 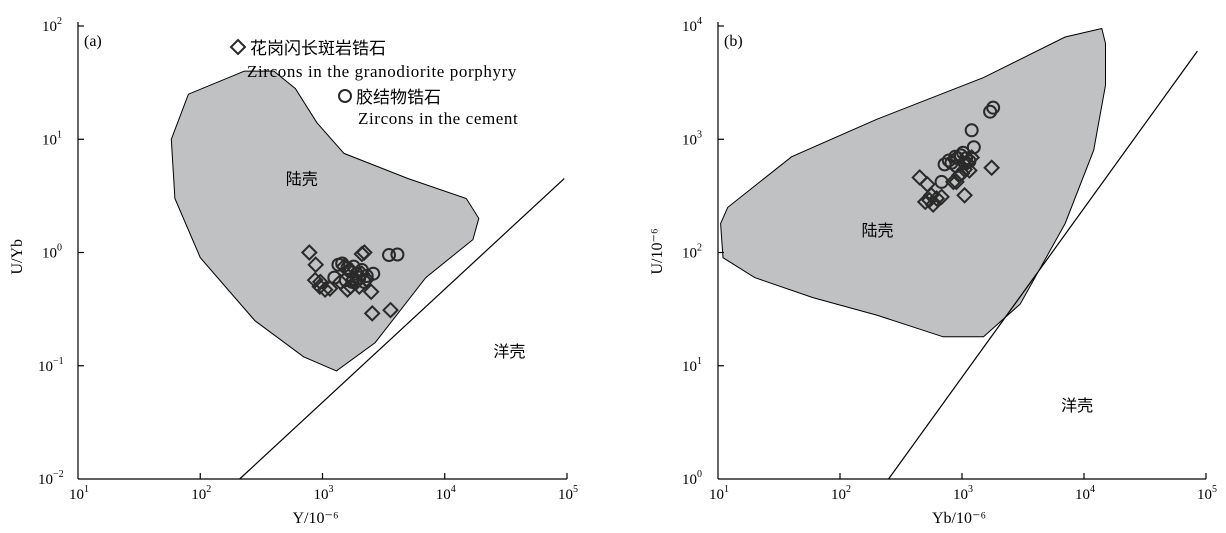 I want to click on legend-granodiorite-cn: 花岗闪长斑岩锆石, so click(x=318, y=49).